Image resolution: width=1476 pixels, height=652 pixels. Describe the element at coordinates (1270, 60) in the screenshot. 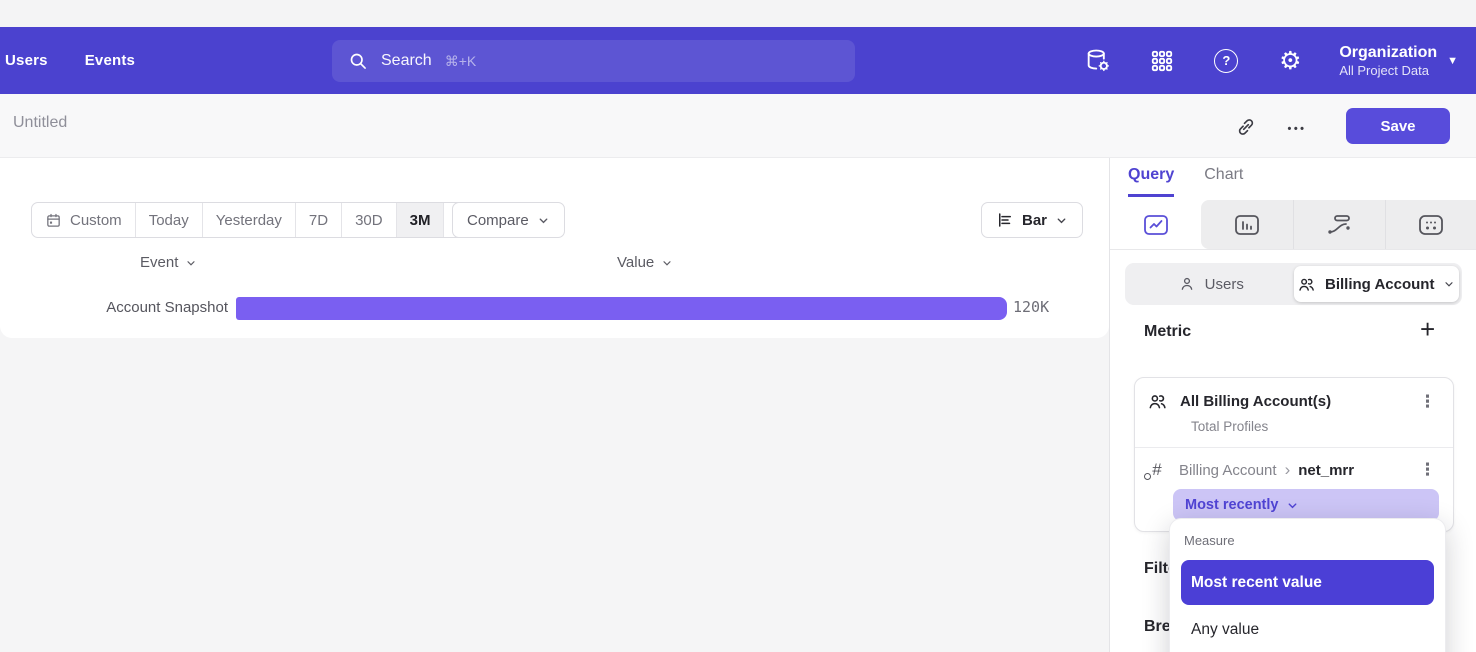

I see `nav-right-actions: ? ⚙ Organization All Project Data ▼` at that location.